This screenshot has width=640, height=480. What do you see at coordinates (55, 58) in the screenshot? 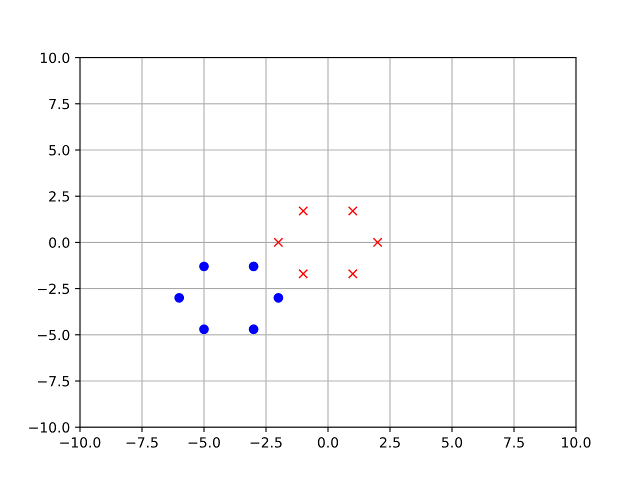
I see `y-tick-label: 10.0` at bounding box center [55, 58].